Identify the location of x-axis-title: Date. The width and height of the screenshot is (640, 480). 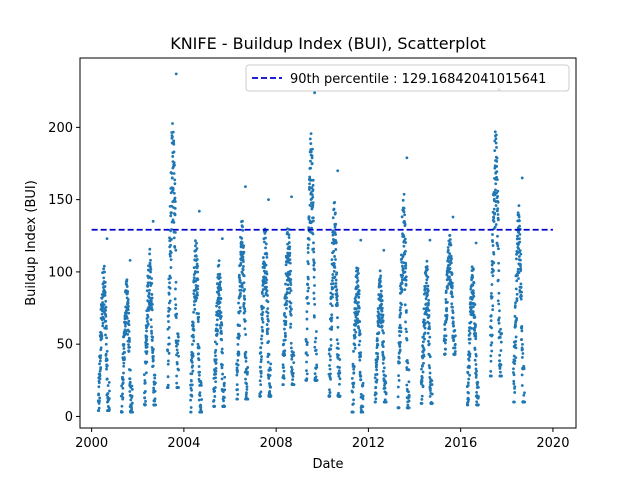
(327, 464).